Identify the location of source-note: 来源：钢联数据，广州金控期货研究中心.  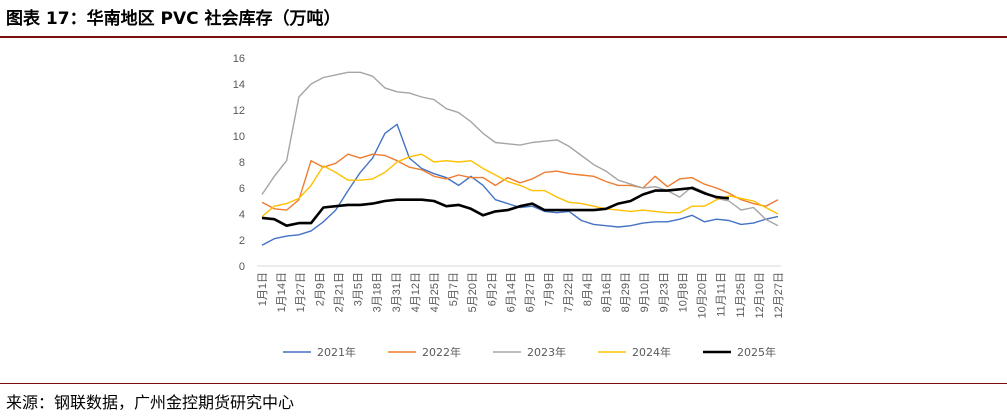
(150, 402).